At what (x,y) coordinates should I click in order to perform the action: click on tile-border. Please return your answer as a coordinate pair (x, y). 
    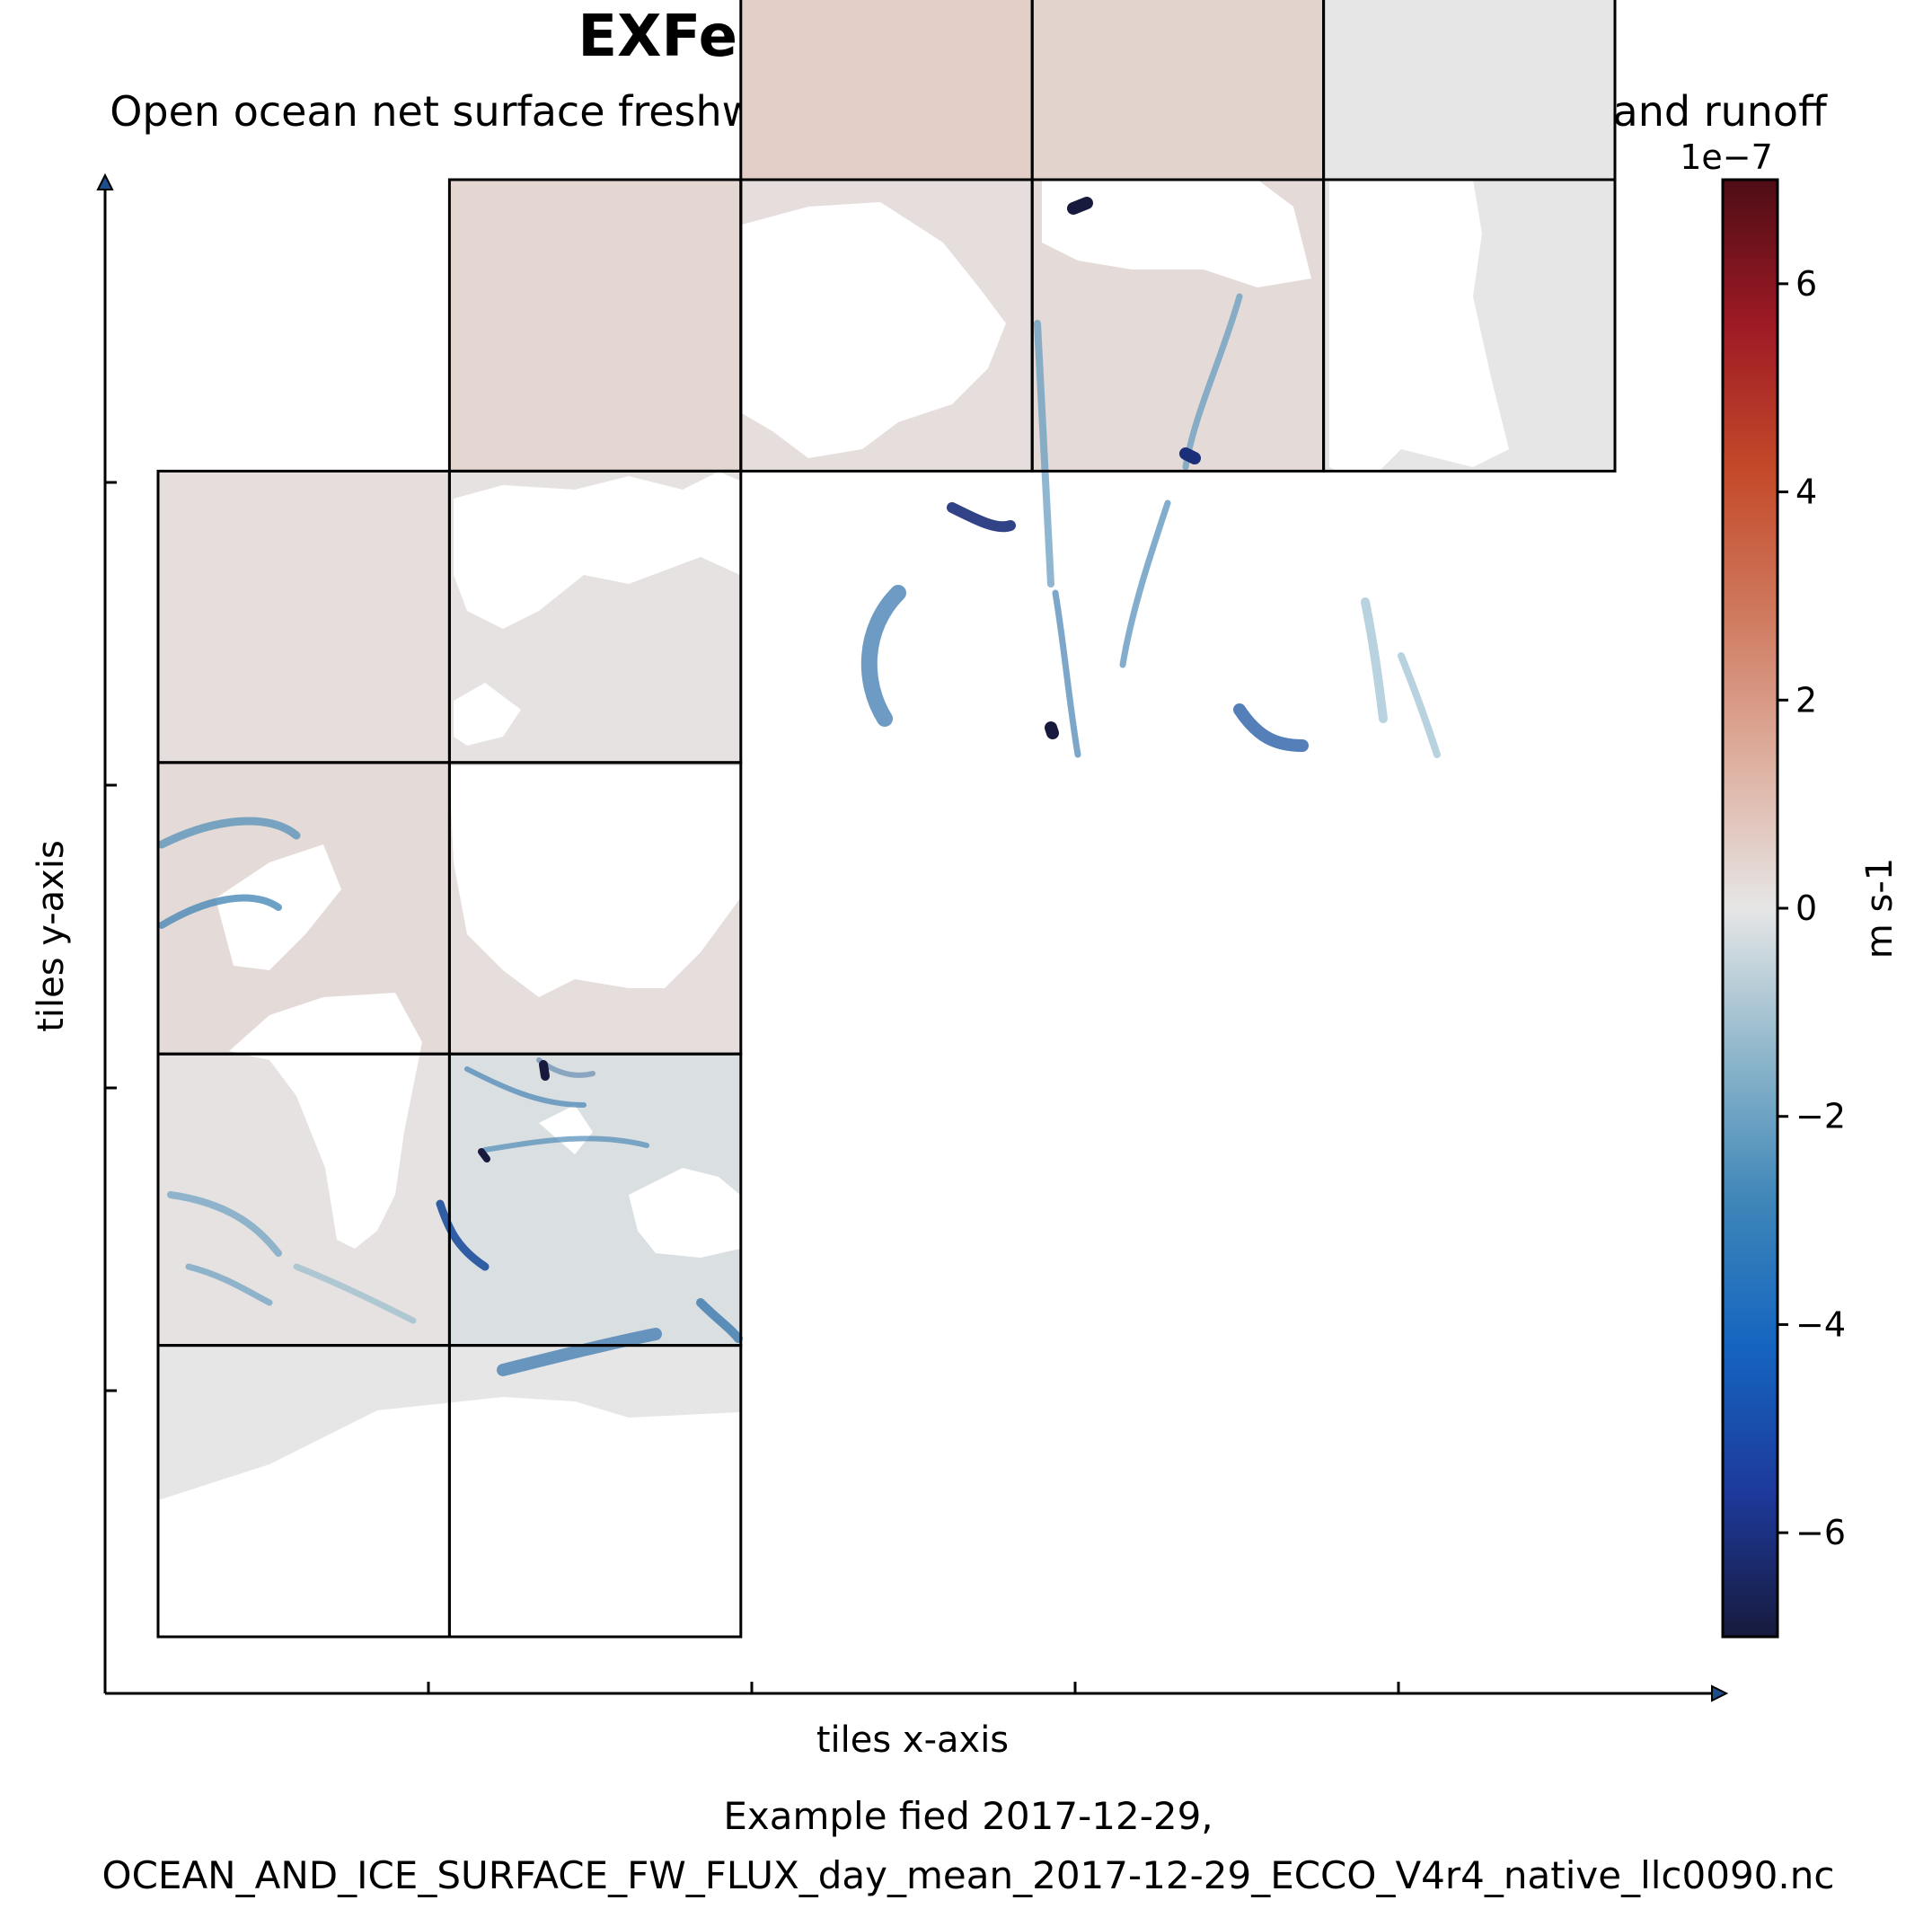
    Looking at the image, I should click on (1469, 90).